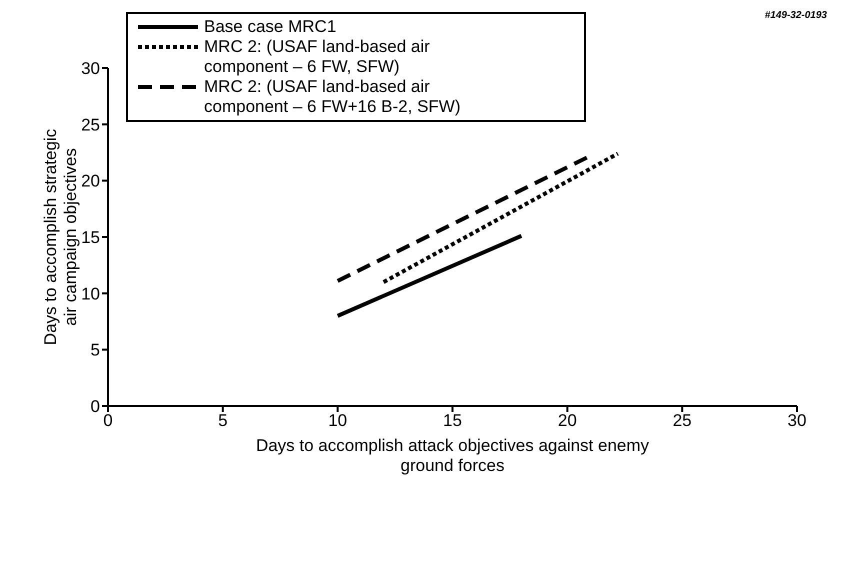 Image resolution: width=845 pixels, height=564 pixels. I want to click on y-tick-label: 15, so click(90, 238).